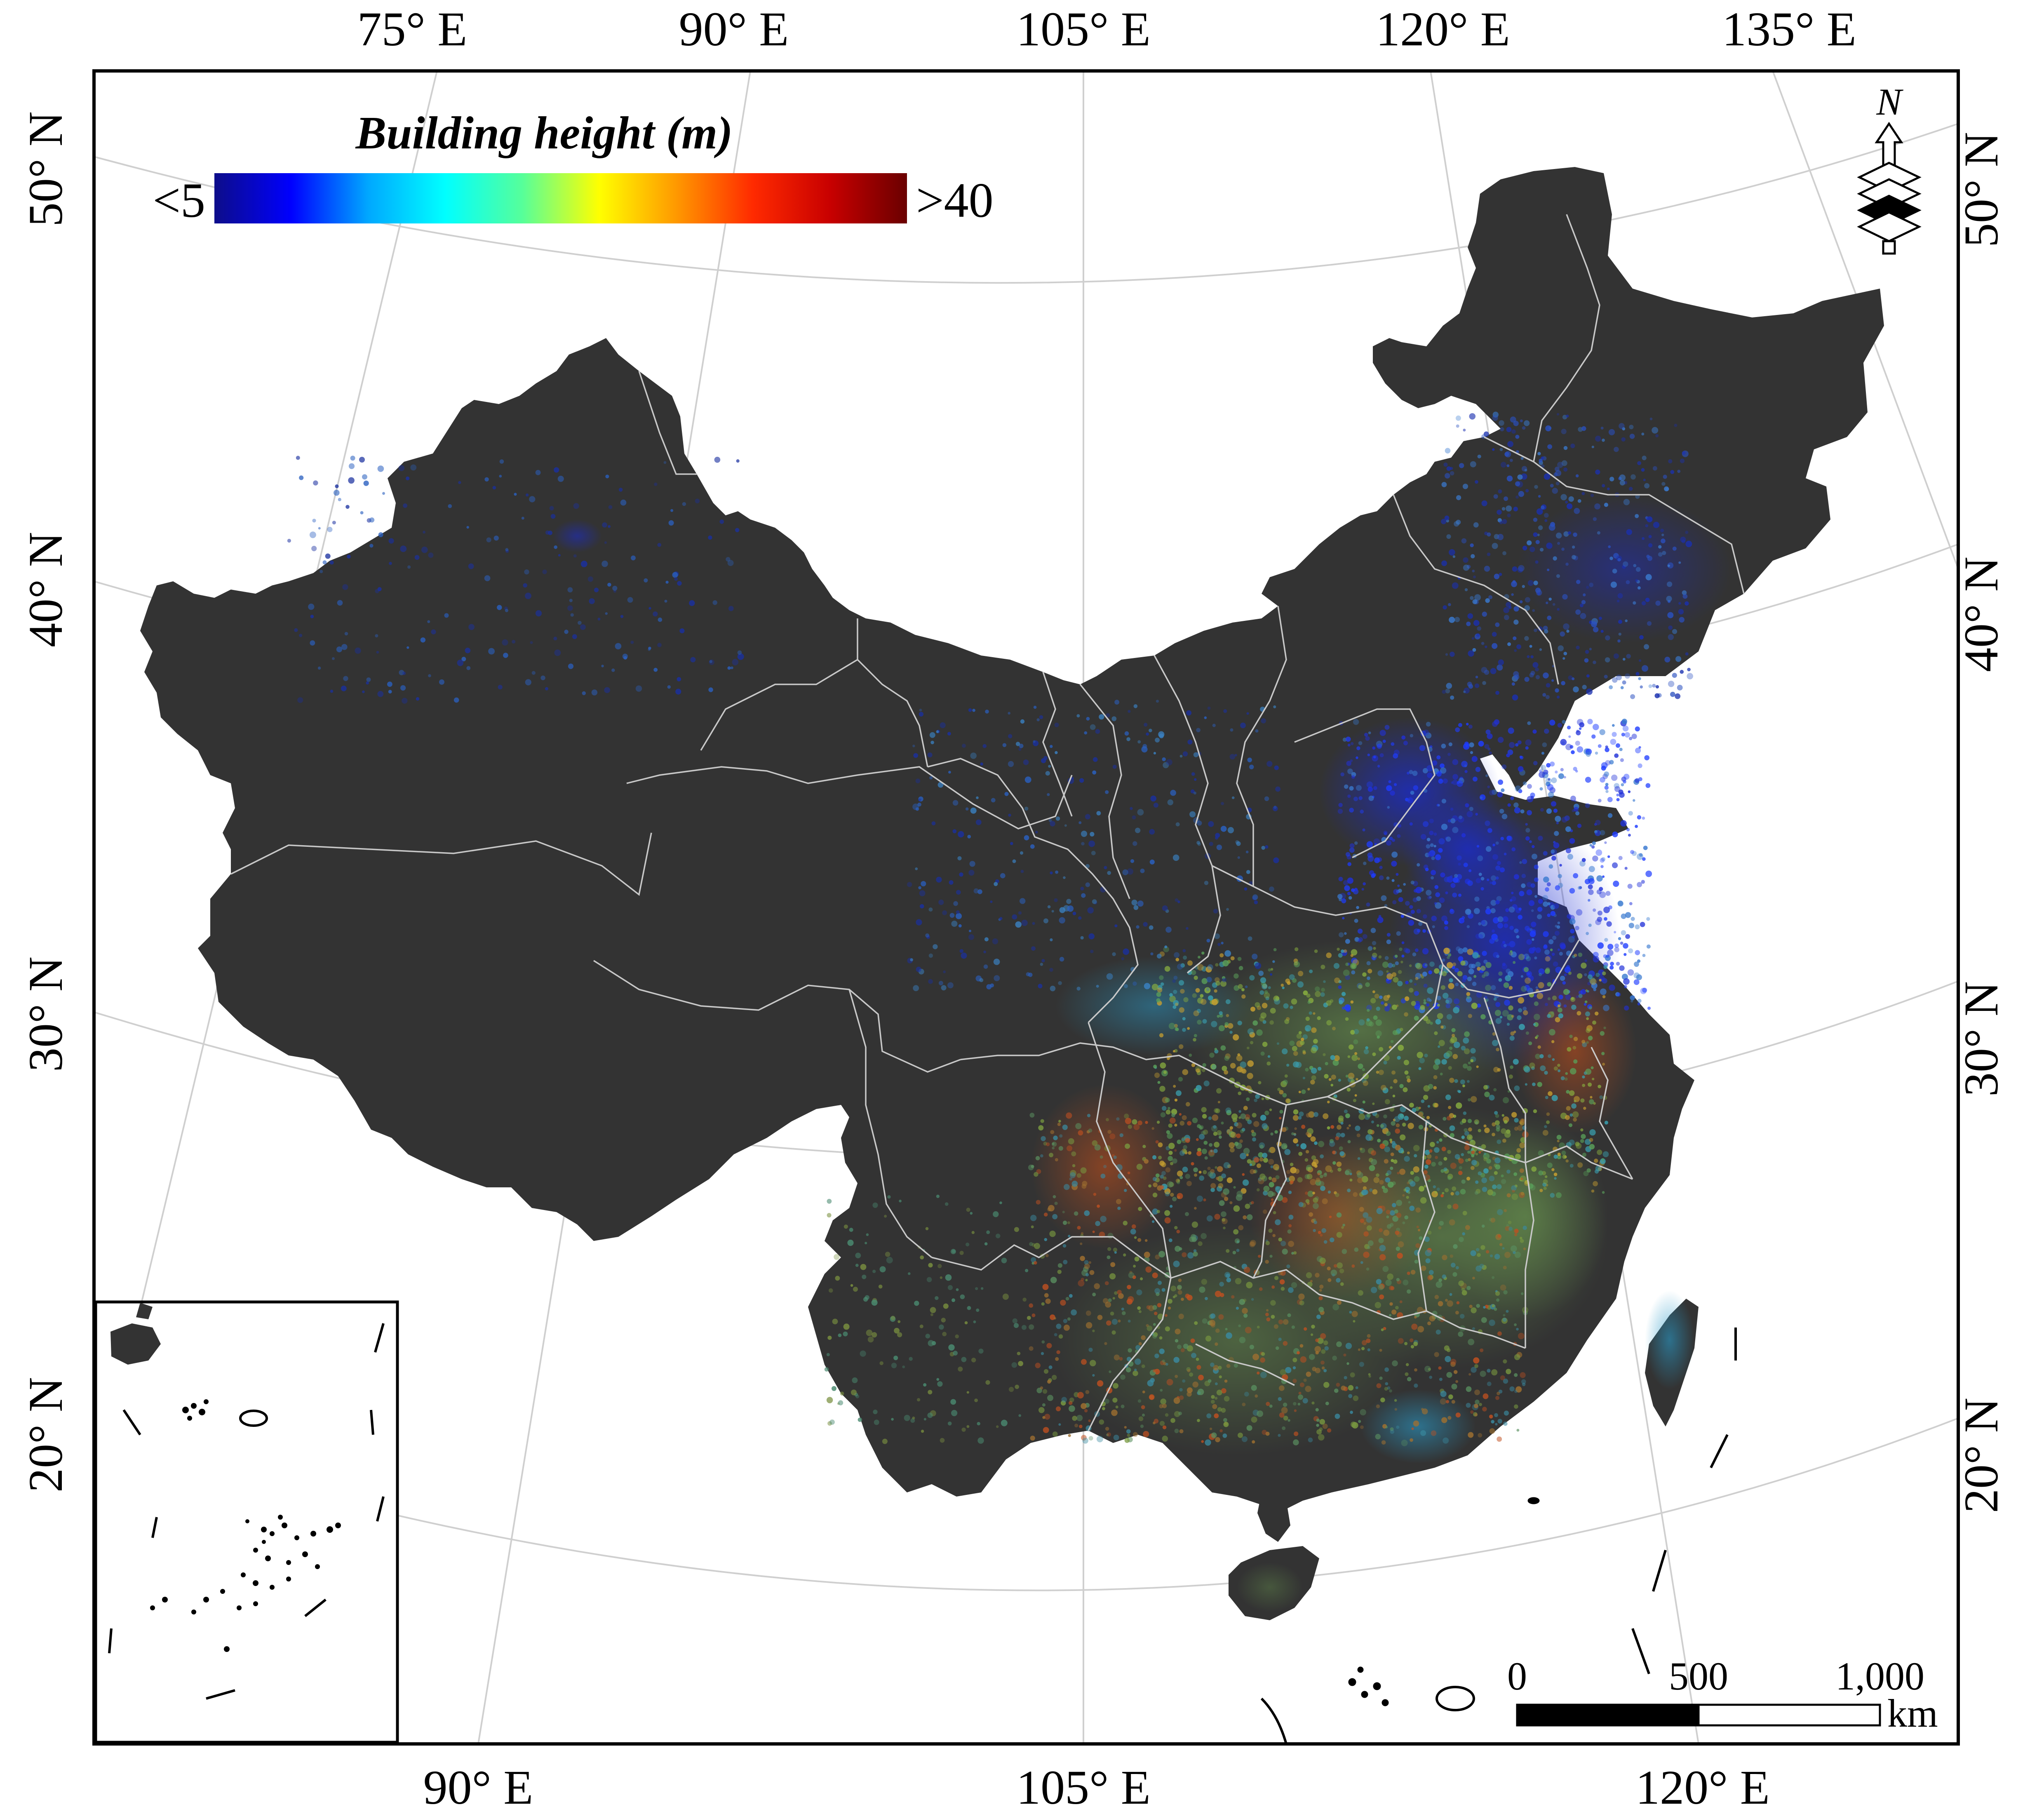  What do you see at coordinates (46, 169) in the screenshot?
I see `left-lat-label-50n: 50° N` at bounding box center [46, 169].